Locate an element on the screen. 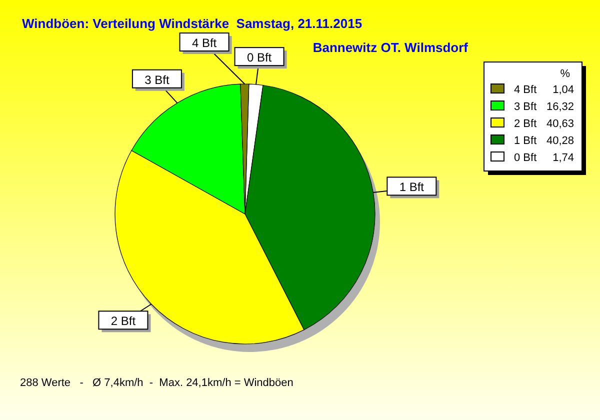 The width and height of the screenshot is (600, 420). legend-label: 0 Bft is located at coordinates (525, 158).